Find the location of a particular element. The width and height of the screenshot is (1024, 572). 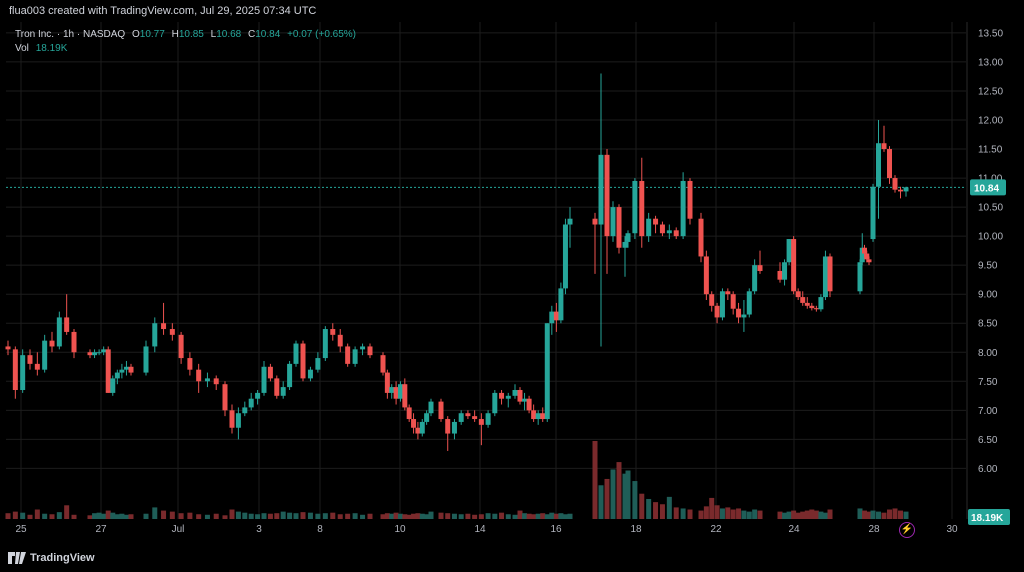

open-label: O is located at coordinates (136, 34).